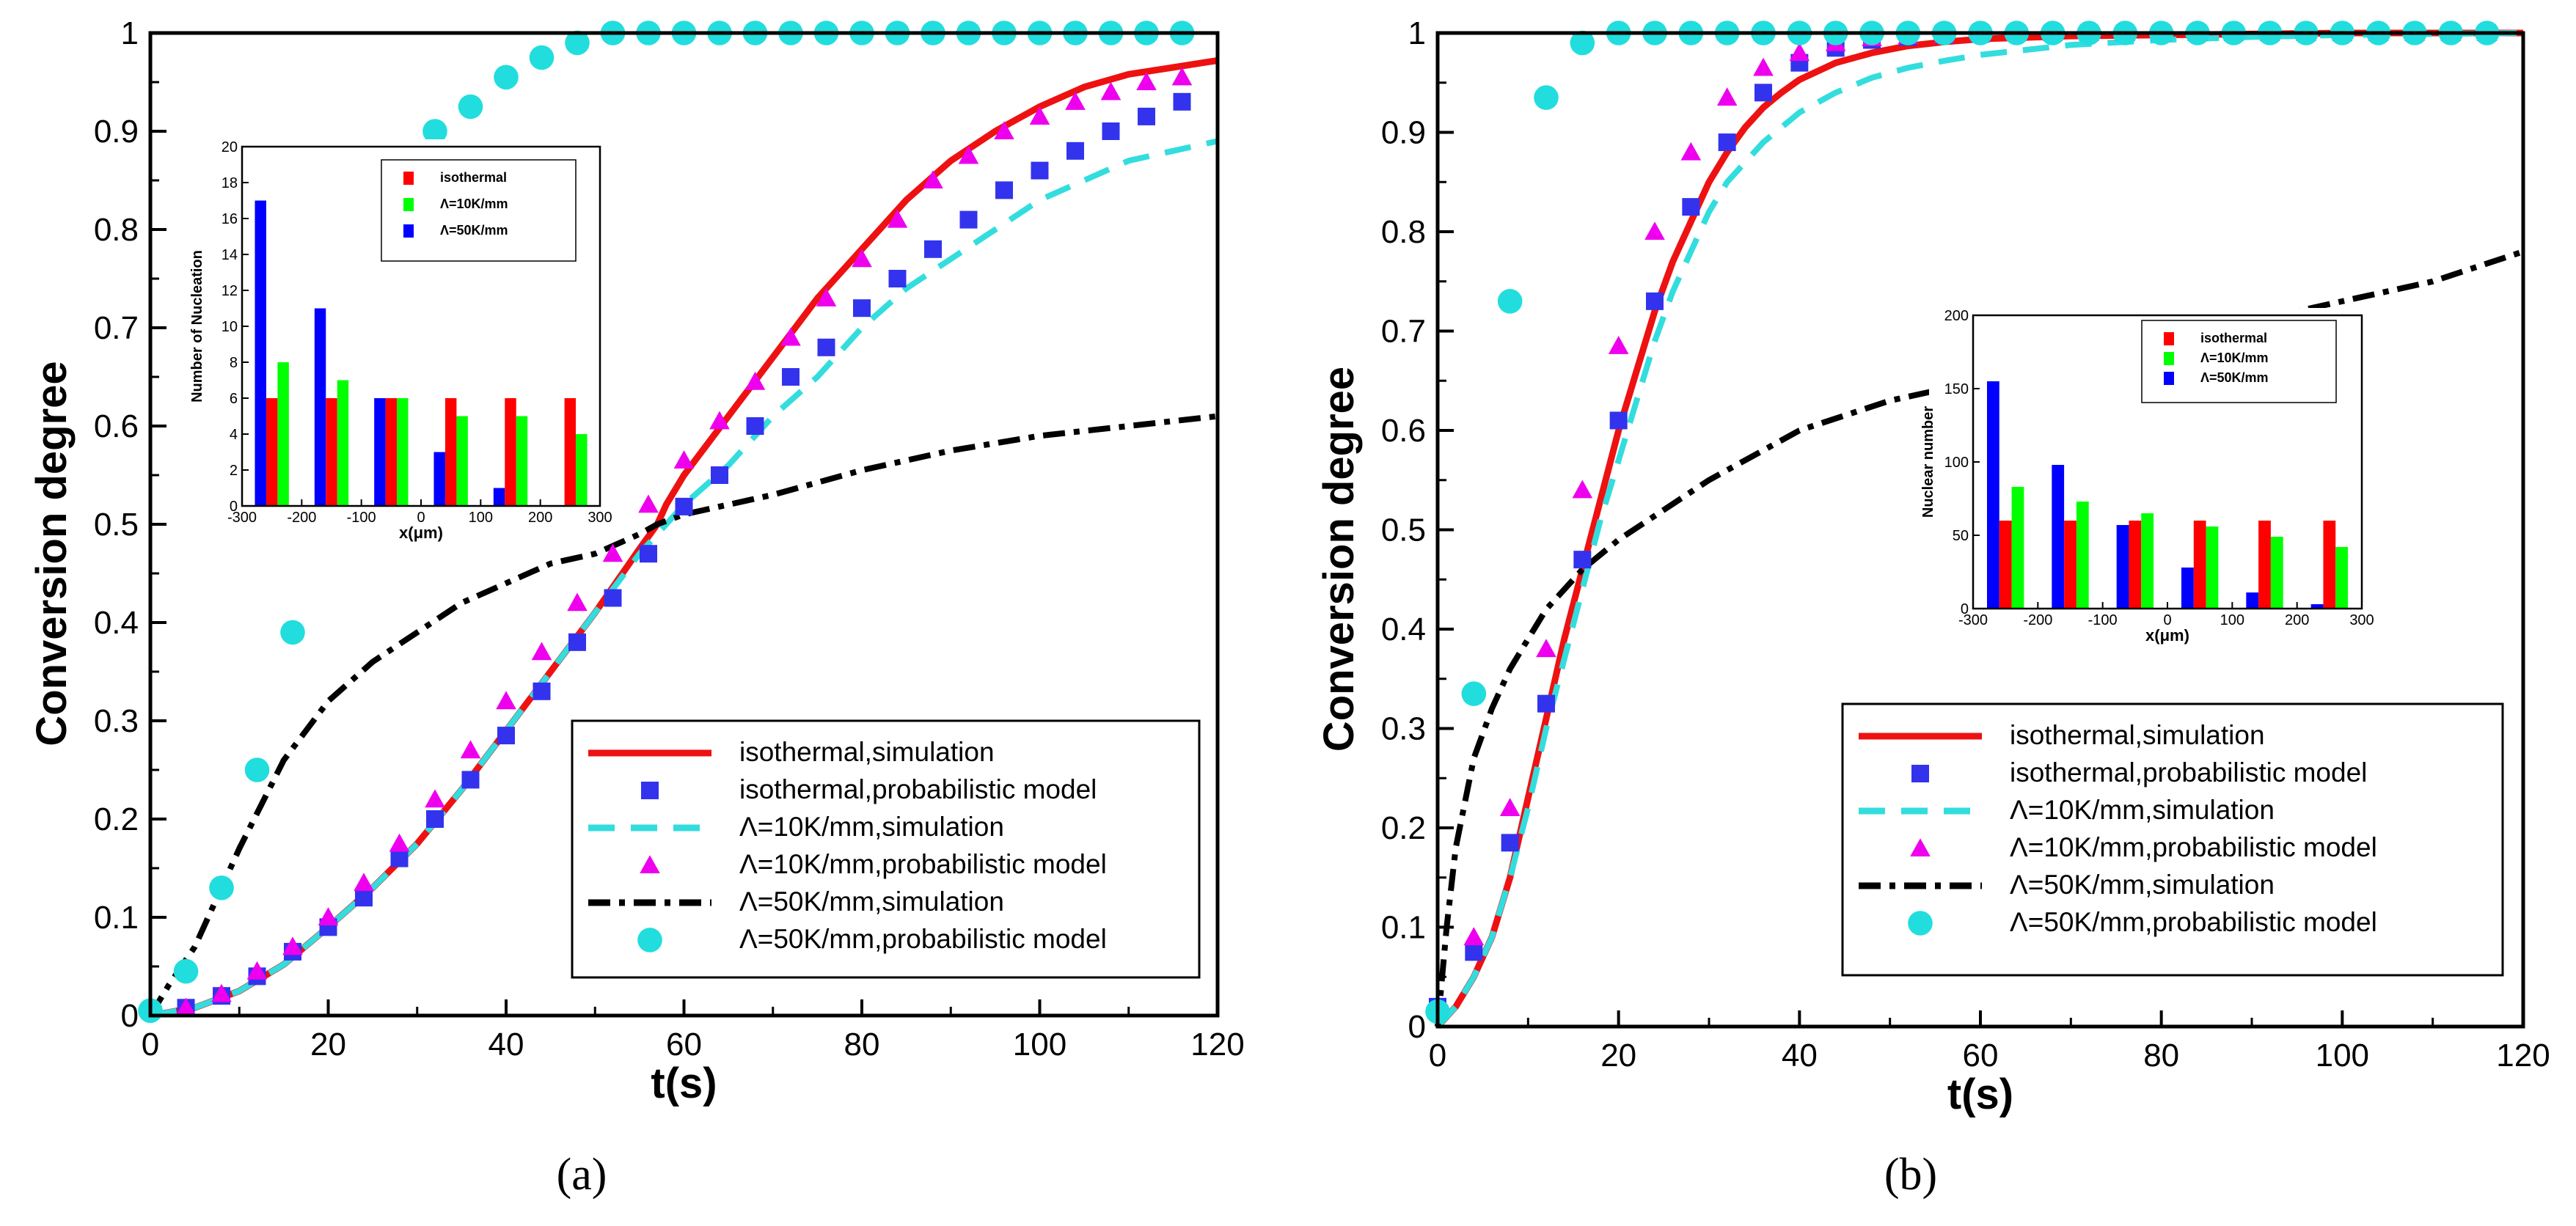  I want to click on legend-label-b-1: isothermal,probabilistic model, so click(2188, 772).